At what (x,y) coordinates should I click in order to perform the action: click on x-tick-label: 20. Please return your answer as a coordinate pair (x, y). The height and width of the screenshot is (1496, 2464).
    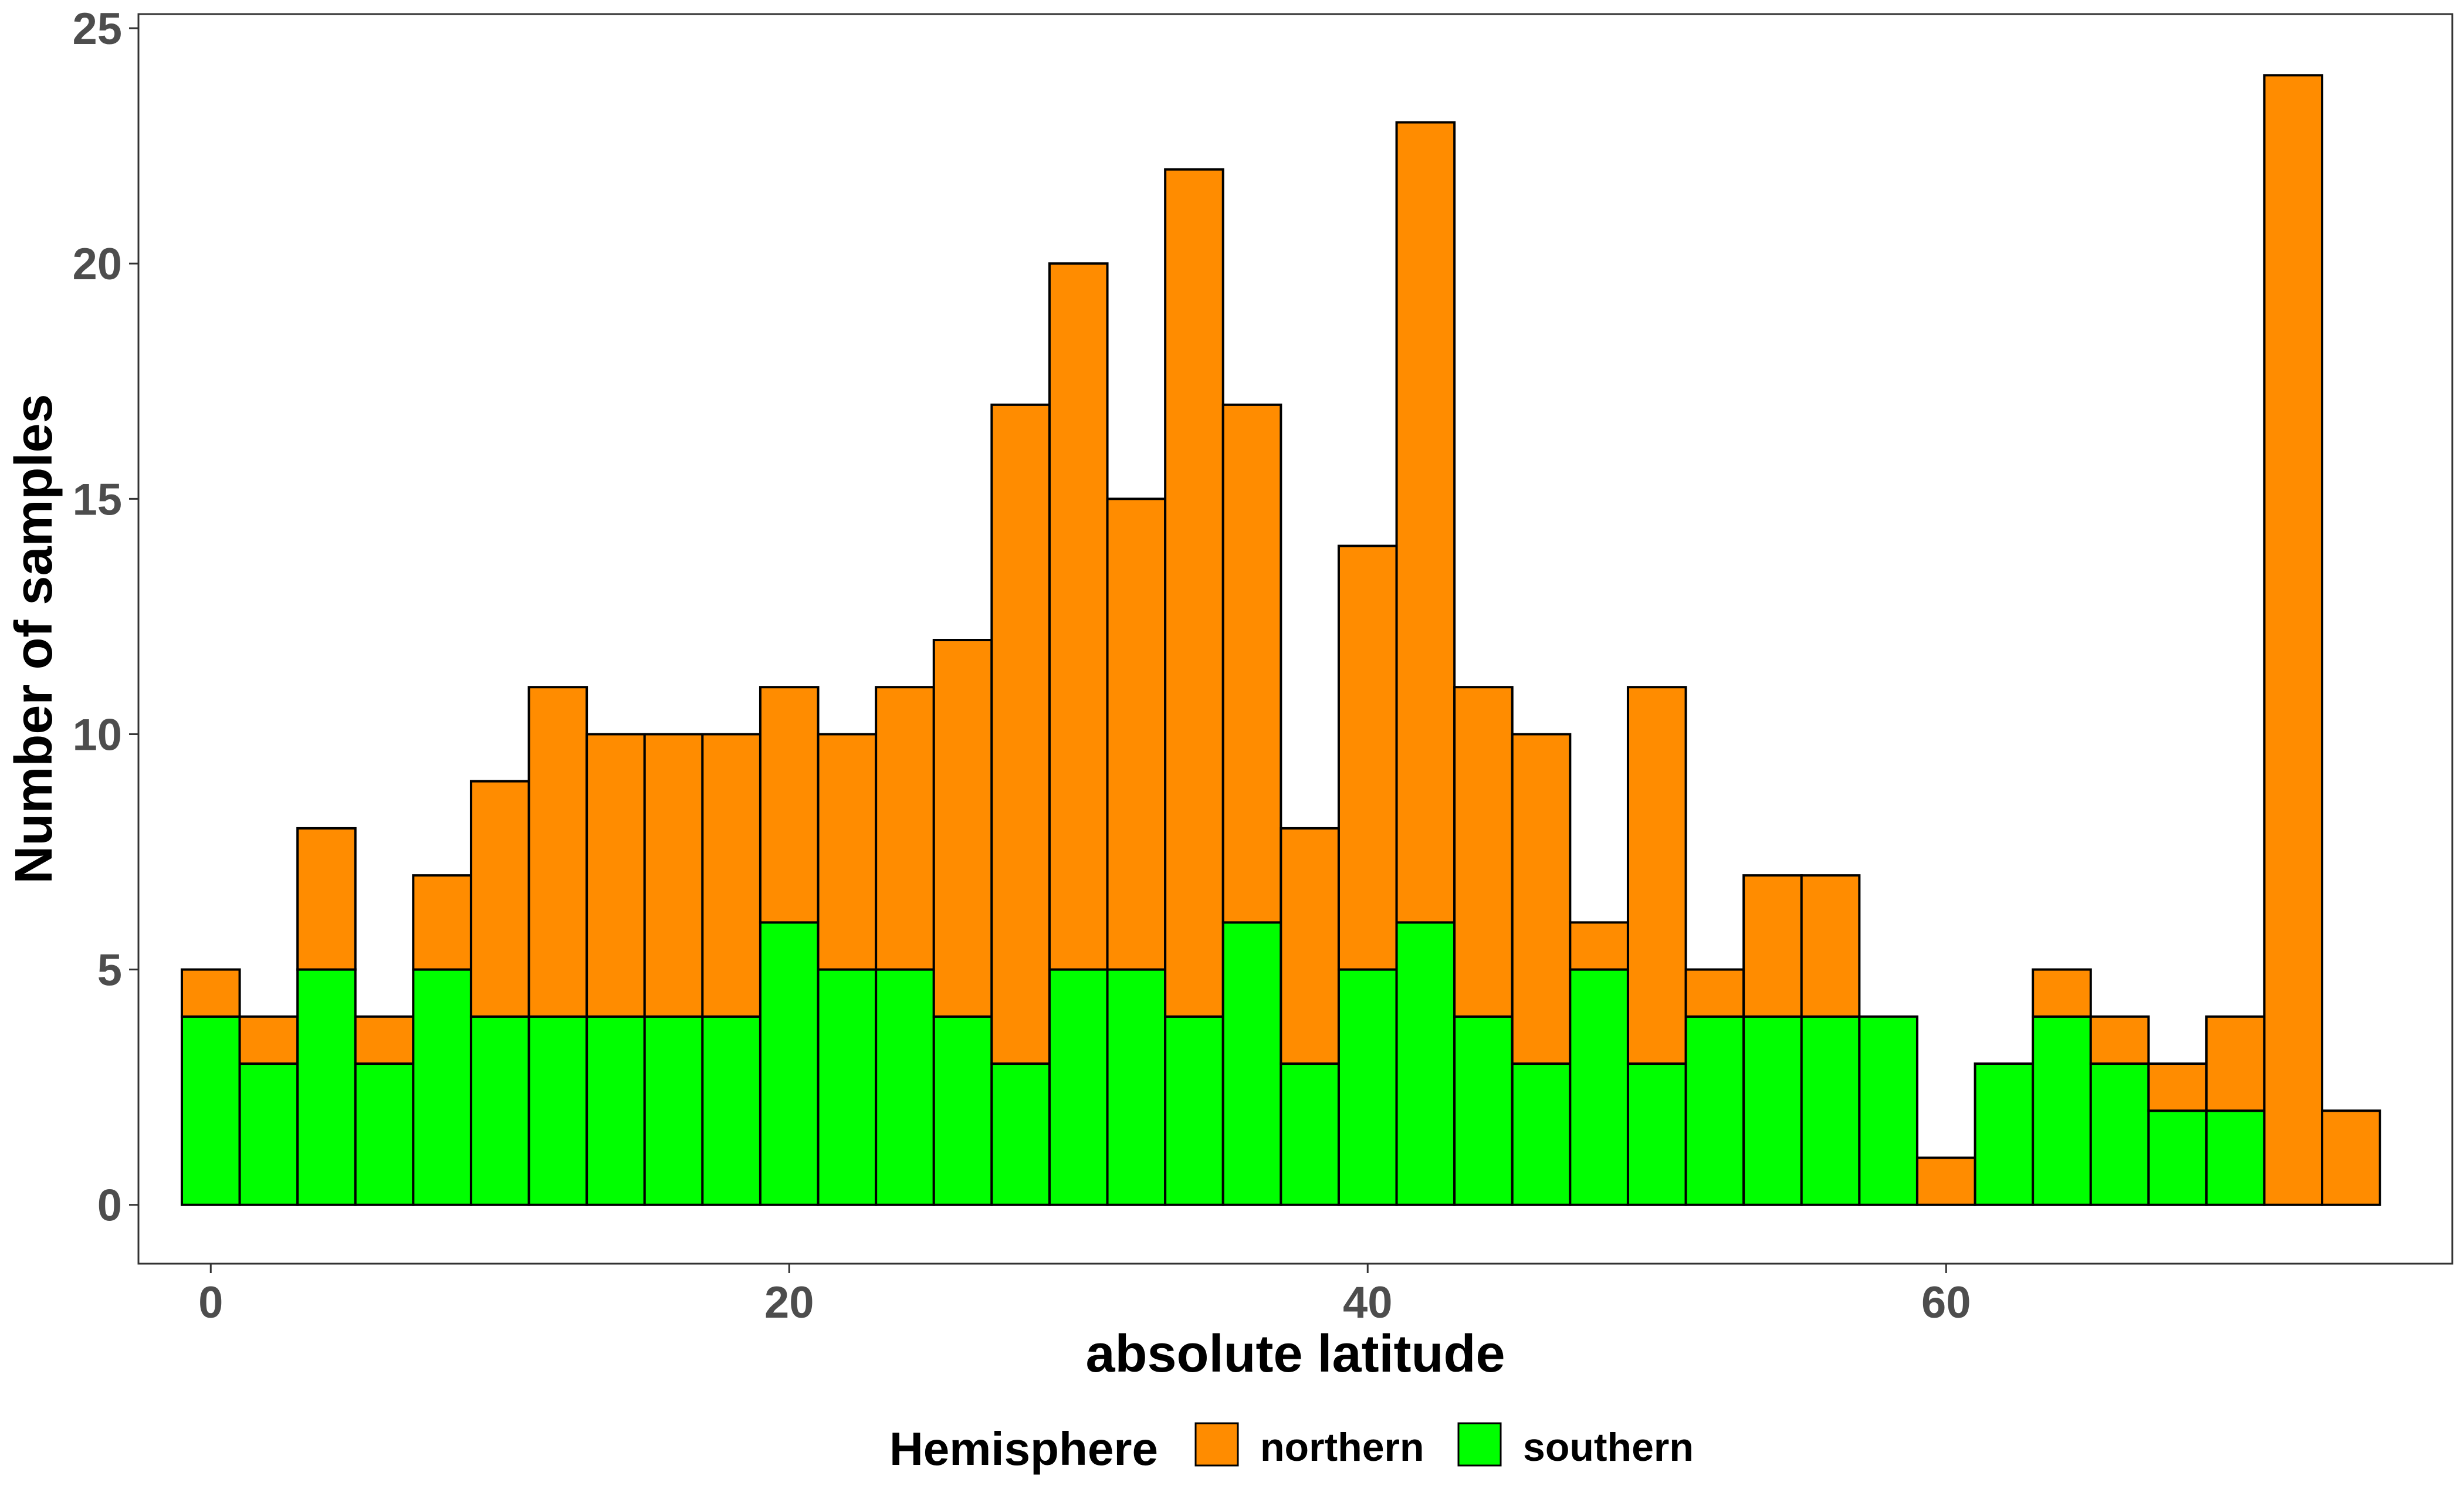
    Looking at the image, I should click on (789, 1303).